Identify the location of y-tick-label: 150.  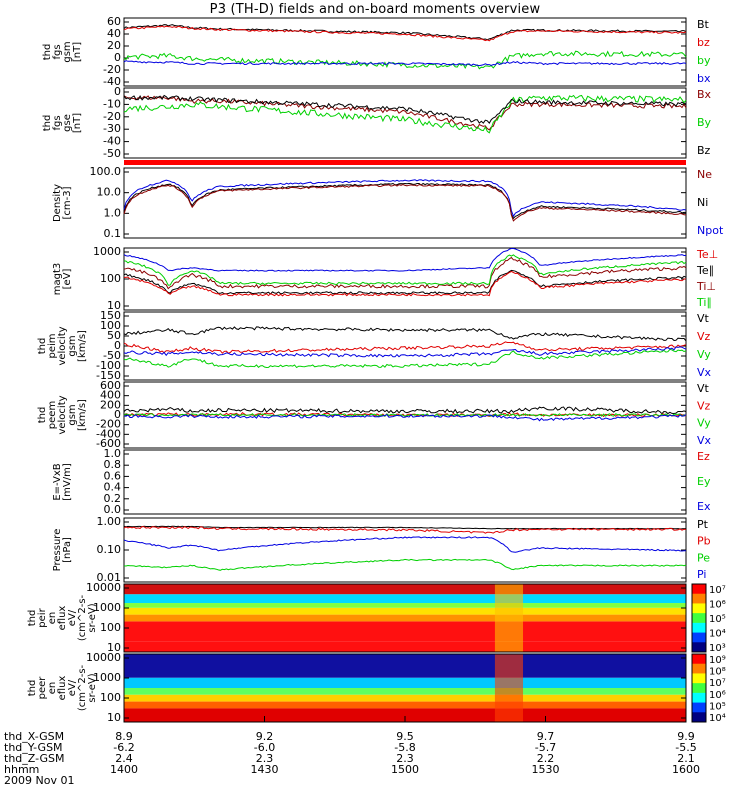
(110, 315).